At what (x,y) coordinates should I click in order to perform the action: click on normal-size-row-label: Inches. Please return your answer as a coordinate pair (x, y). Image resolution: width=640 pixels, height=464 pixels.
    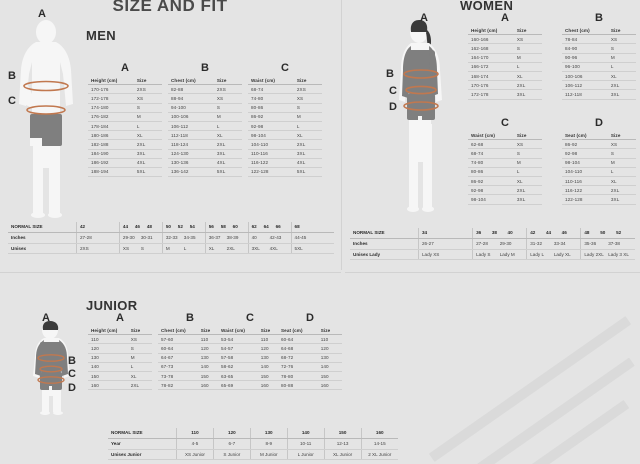
    Looking at the image, I should click on (42, 238).